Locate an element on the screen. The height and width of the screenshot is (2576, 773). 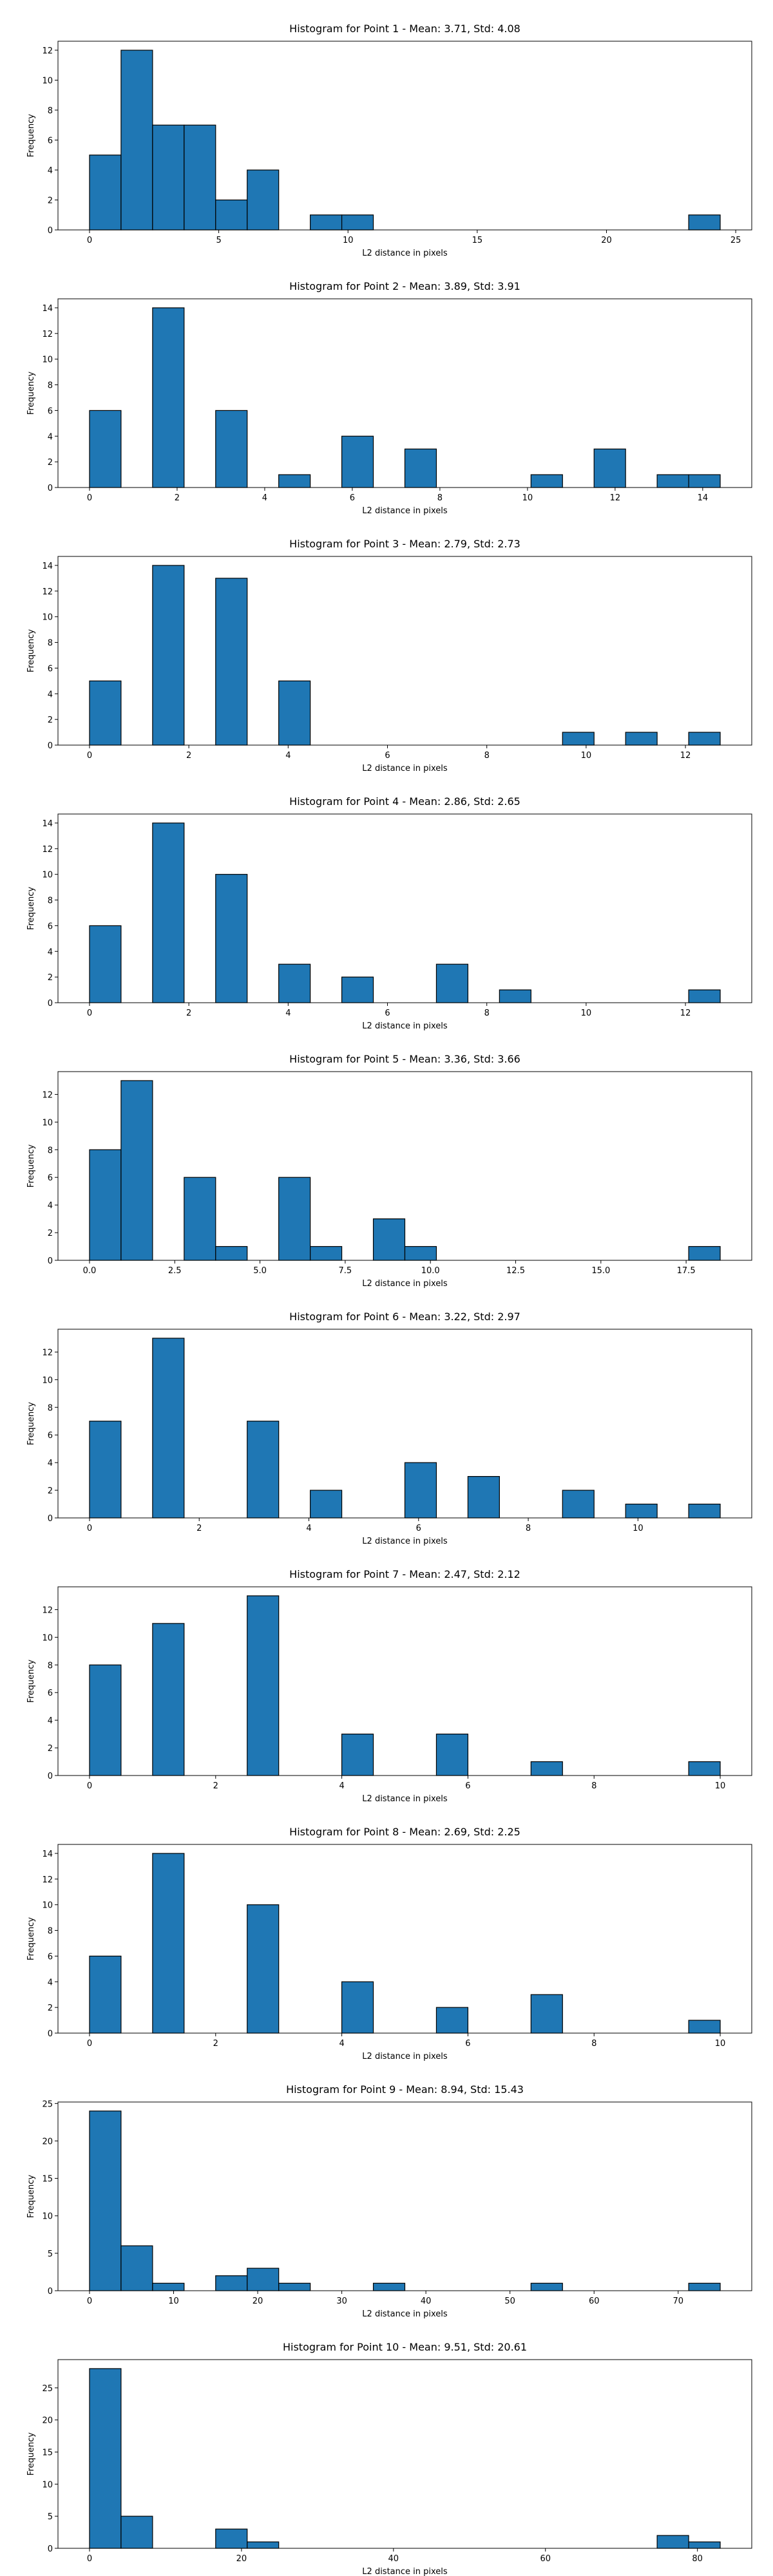
x-tick-label: 20 is located at coordinates (606, 240).